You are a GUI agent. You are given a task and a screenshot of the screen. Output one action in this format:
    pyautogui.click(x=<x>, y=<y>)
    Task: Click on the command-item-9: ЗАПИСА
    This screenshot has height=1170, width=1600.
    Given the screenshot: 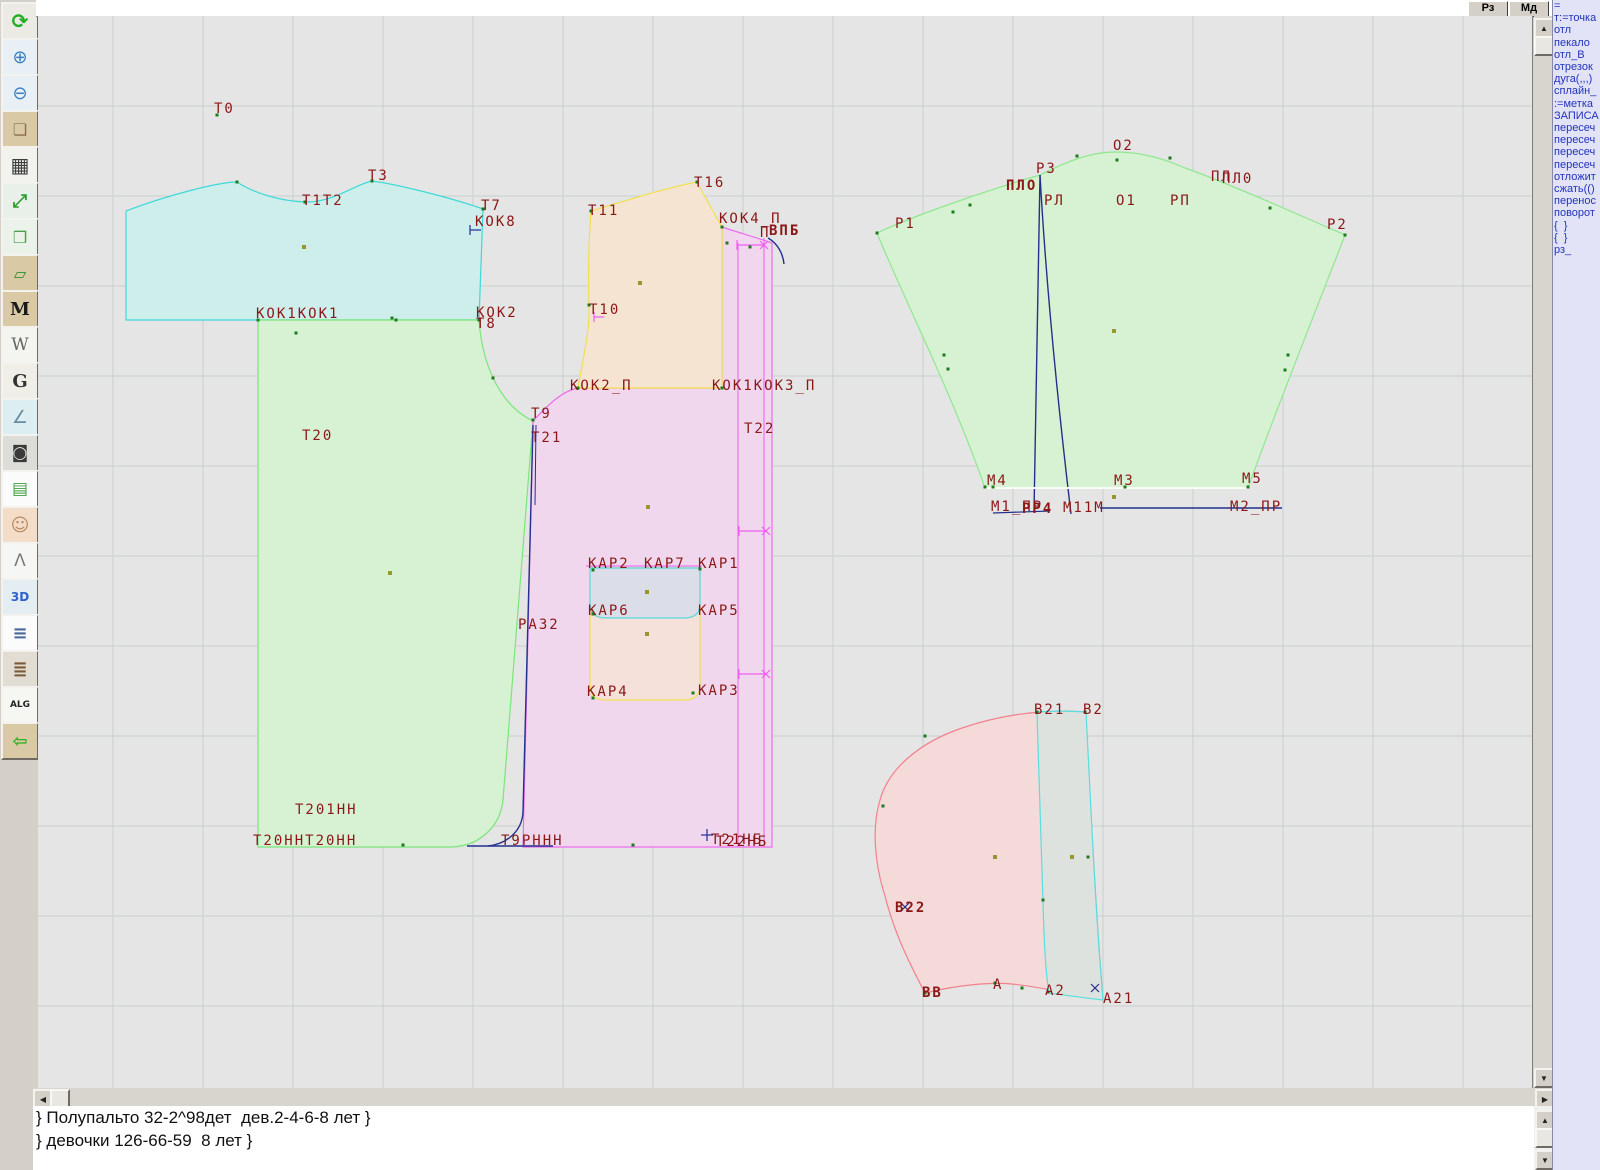 What is the action you would take?
    pyautogui.click(x=1576, y=115)
    